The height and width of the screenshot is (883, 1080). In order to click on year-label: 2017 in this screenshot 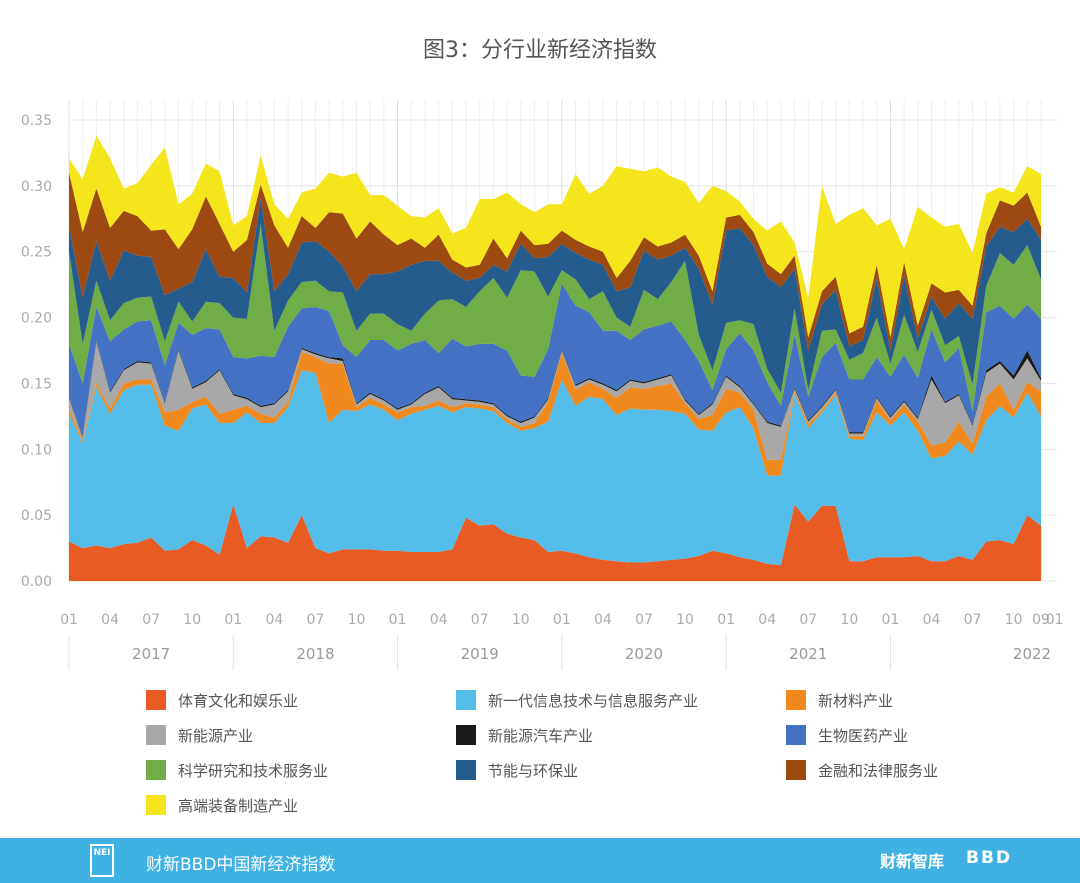, I will do `click(151, 654)`.